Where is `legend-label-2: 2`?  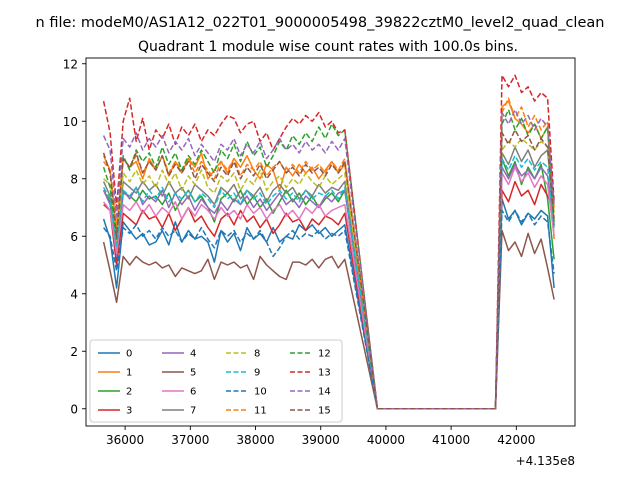
legend-label-2: 2 is located at coordinates (129, 392).